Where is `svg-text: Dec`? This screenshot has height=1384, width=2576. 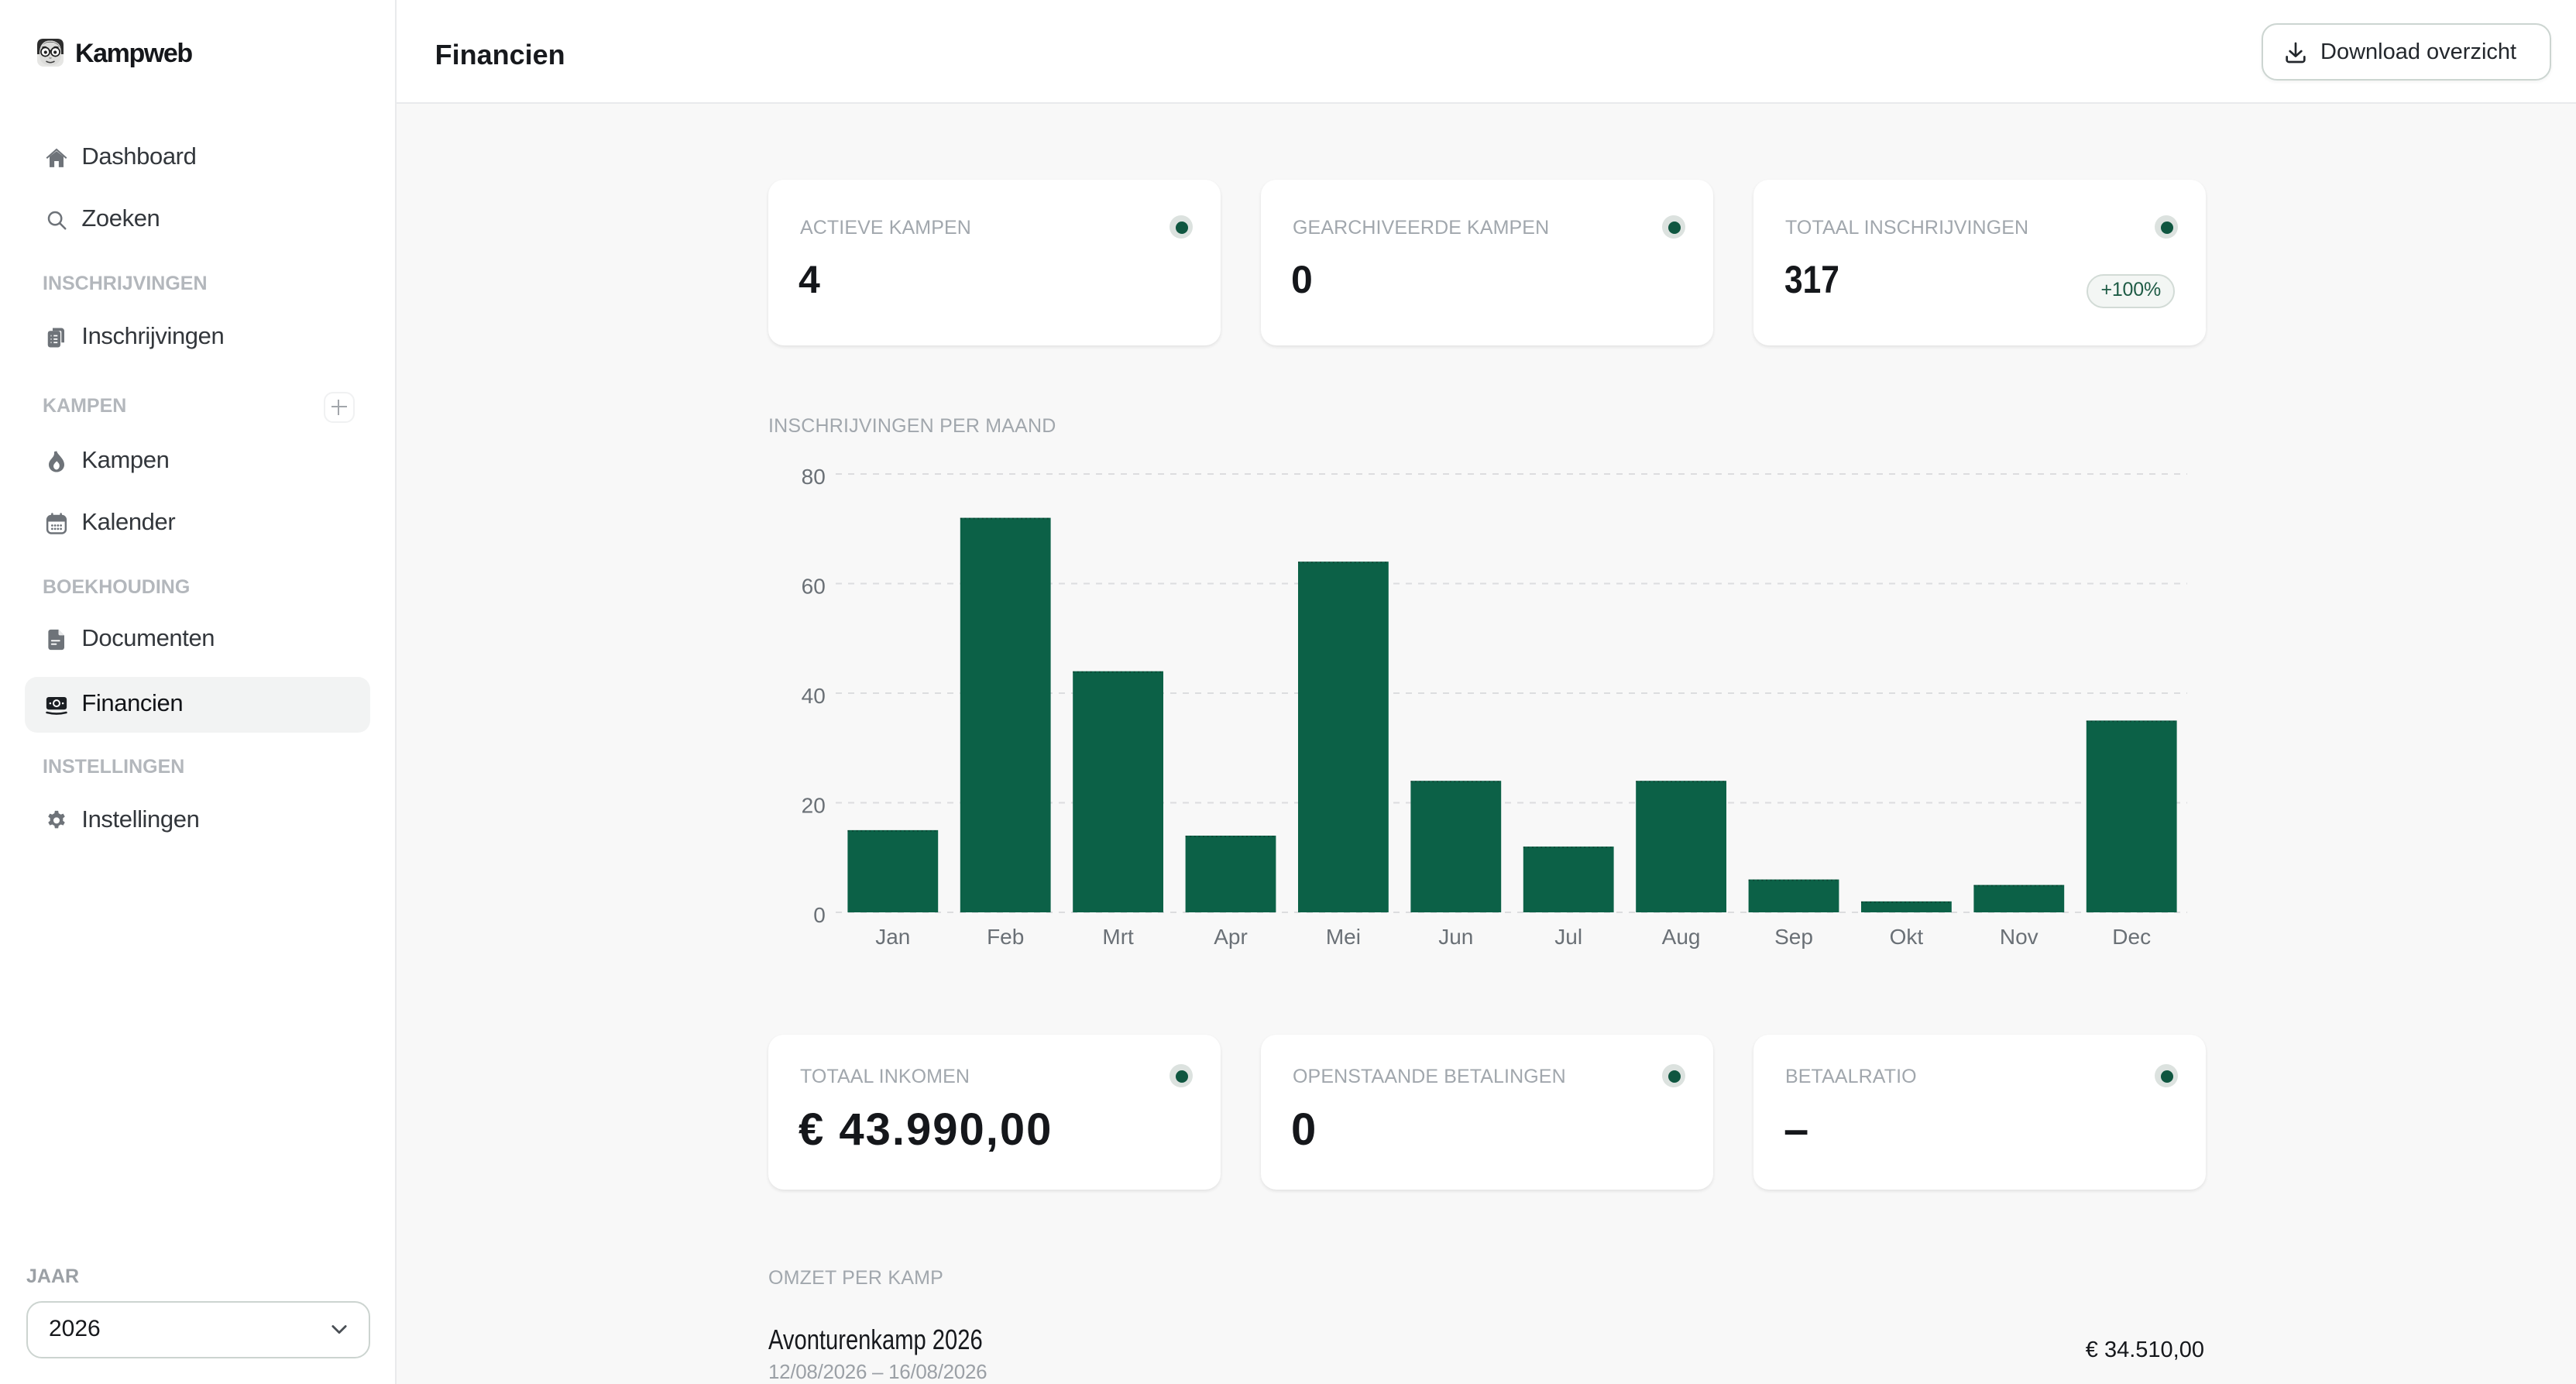
svg-text: Dec is located at coordinates (2130, 937).